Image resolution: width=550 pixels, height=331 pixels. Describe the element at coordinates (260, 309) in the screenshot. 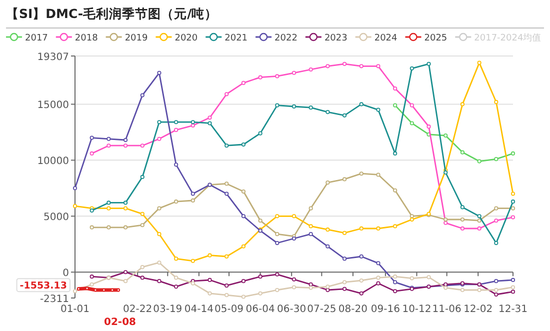

I see `x-tick-label: 06-04` at that location.